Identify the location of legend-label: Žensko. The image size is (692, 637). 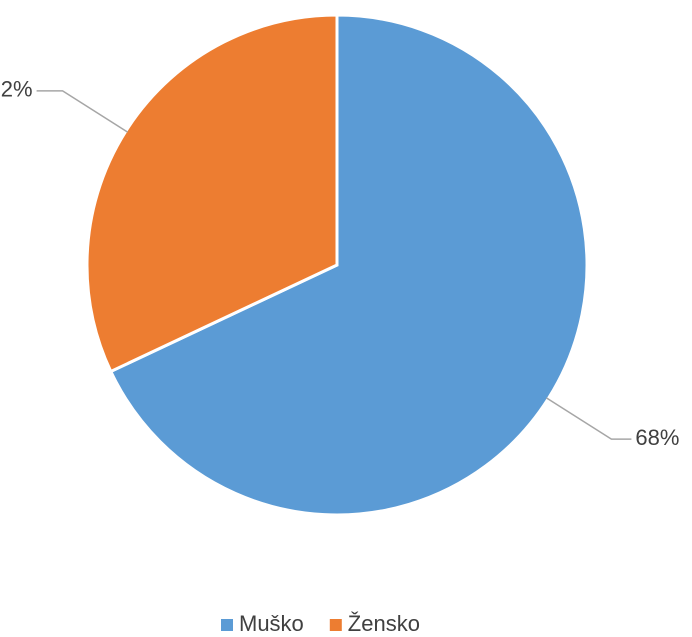
(384, 623).